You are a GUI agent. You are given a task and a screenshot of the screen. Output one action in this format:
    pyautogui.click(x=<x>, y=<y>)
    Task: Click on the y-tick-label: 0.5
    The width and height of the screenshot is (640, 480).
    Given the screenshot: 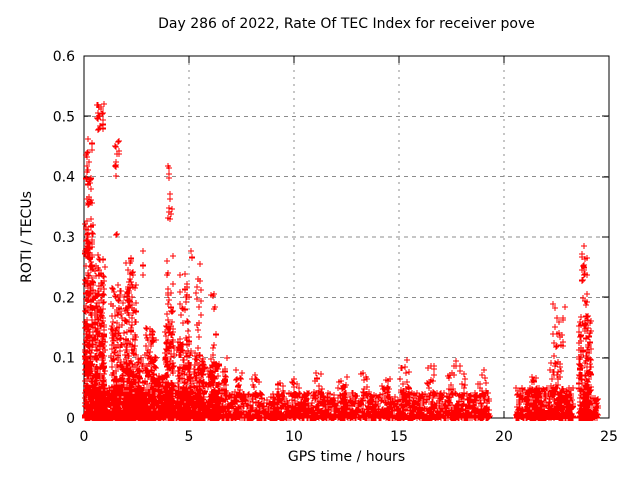 What is the action you would take?
    pyautogui.click(x=64, y=117)
    